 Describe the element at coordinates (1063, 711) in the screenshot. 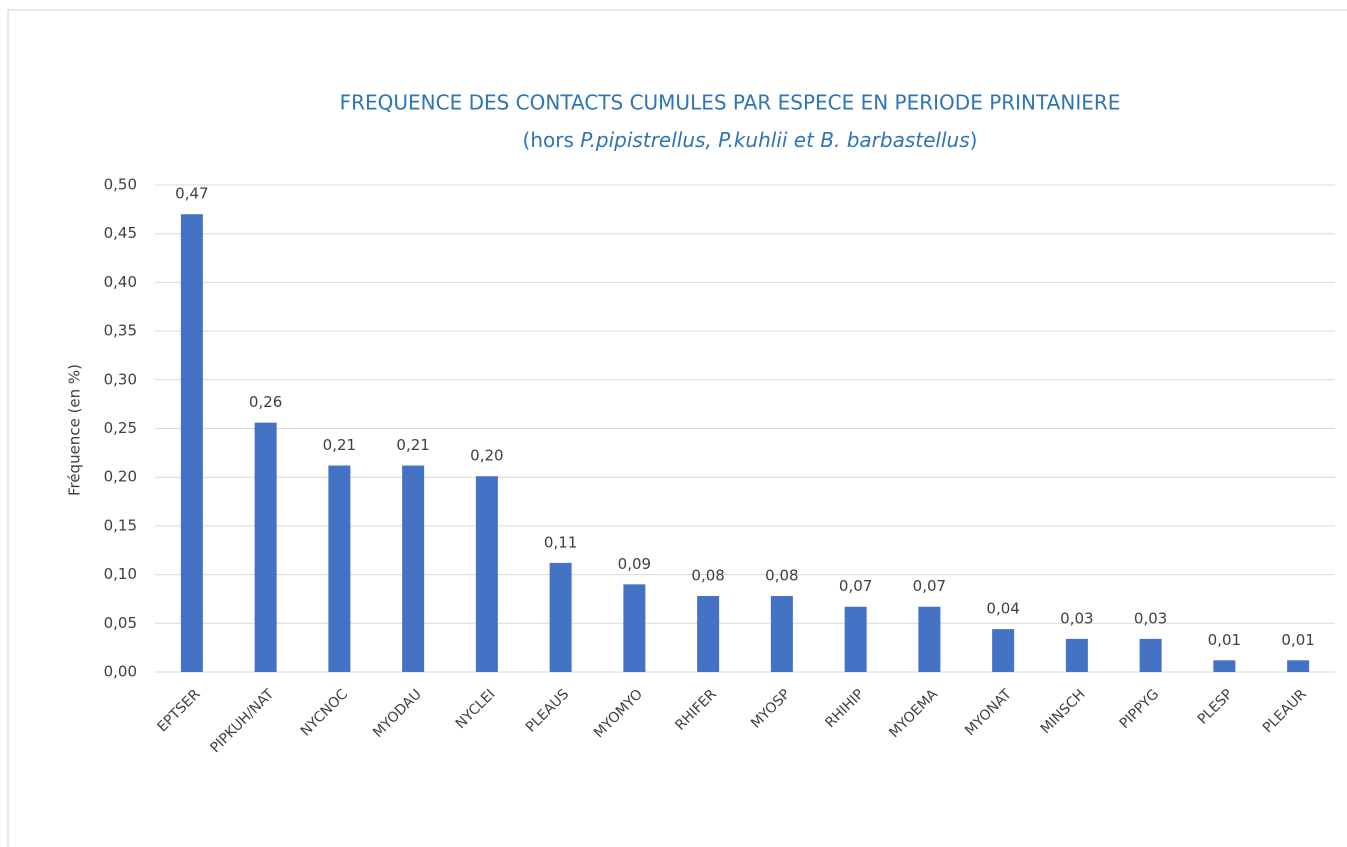

I see `x-tick-label: MINSCH` at that location.